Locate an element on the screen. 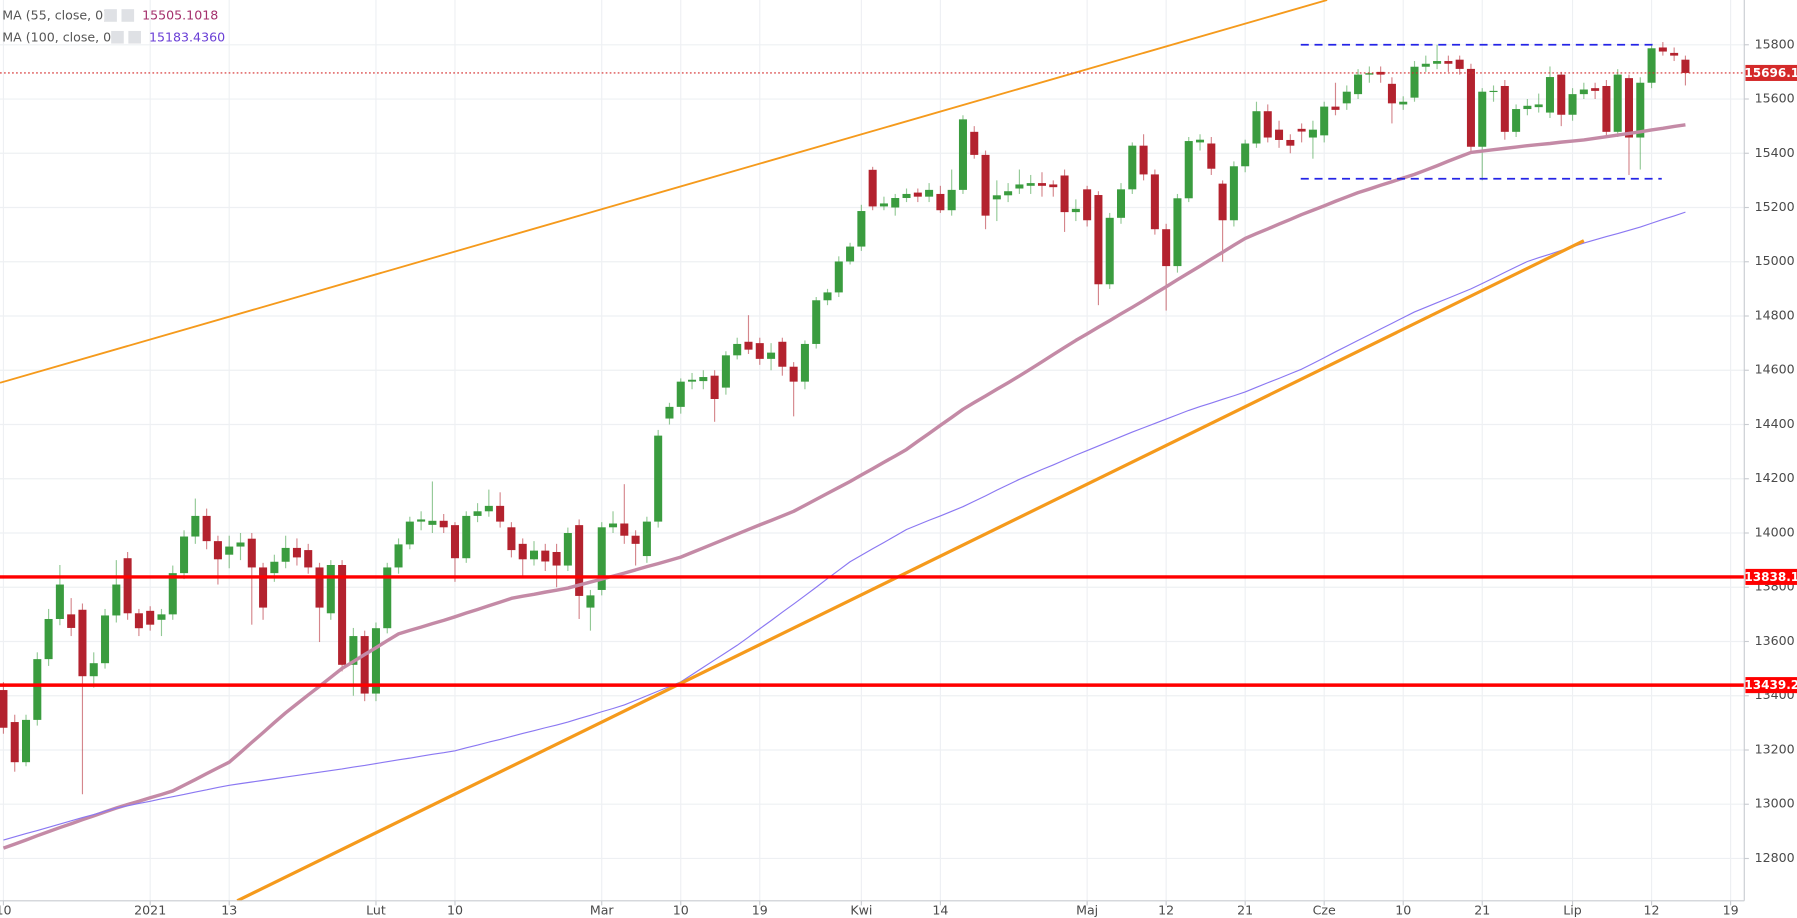  x-tick-label: 12 is located at coordinates (1166, 910).